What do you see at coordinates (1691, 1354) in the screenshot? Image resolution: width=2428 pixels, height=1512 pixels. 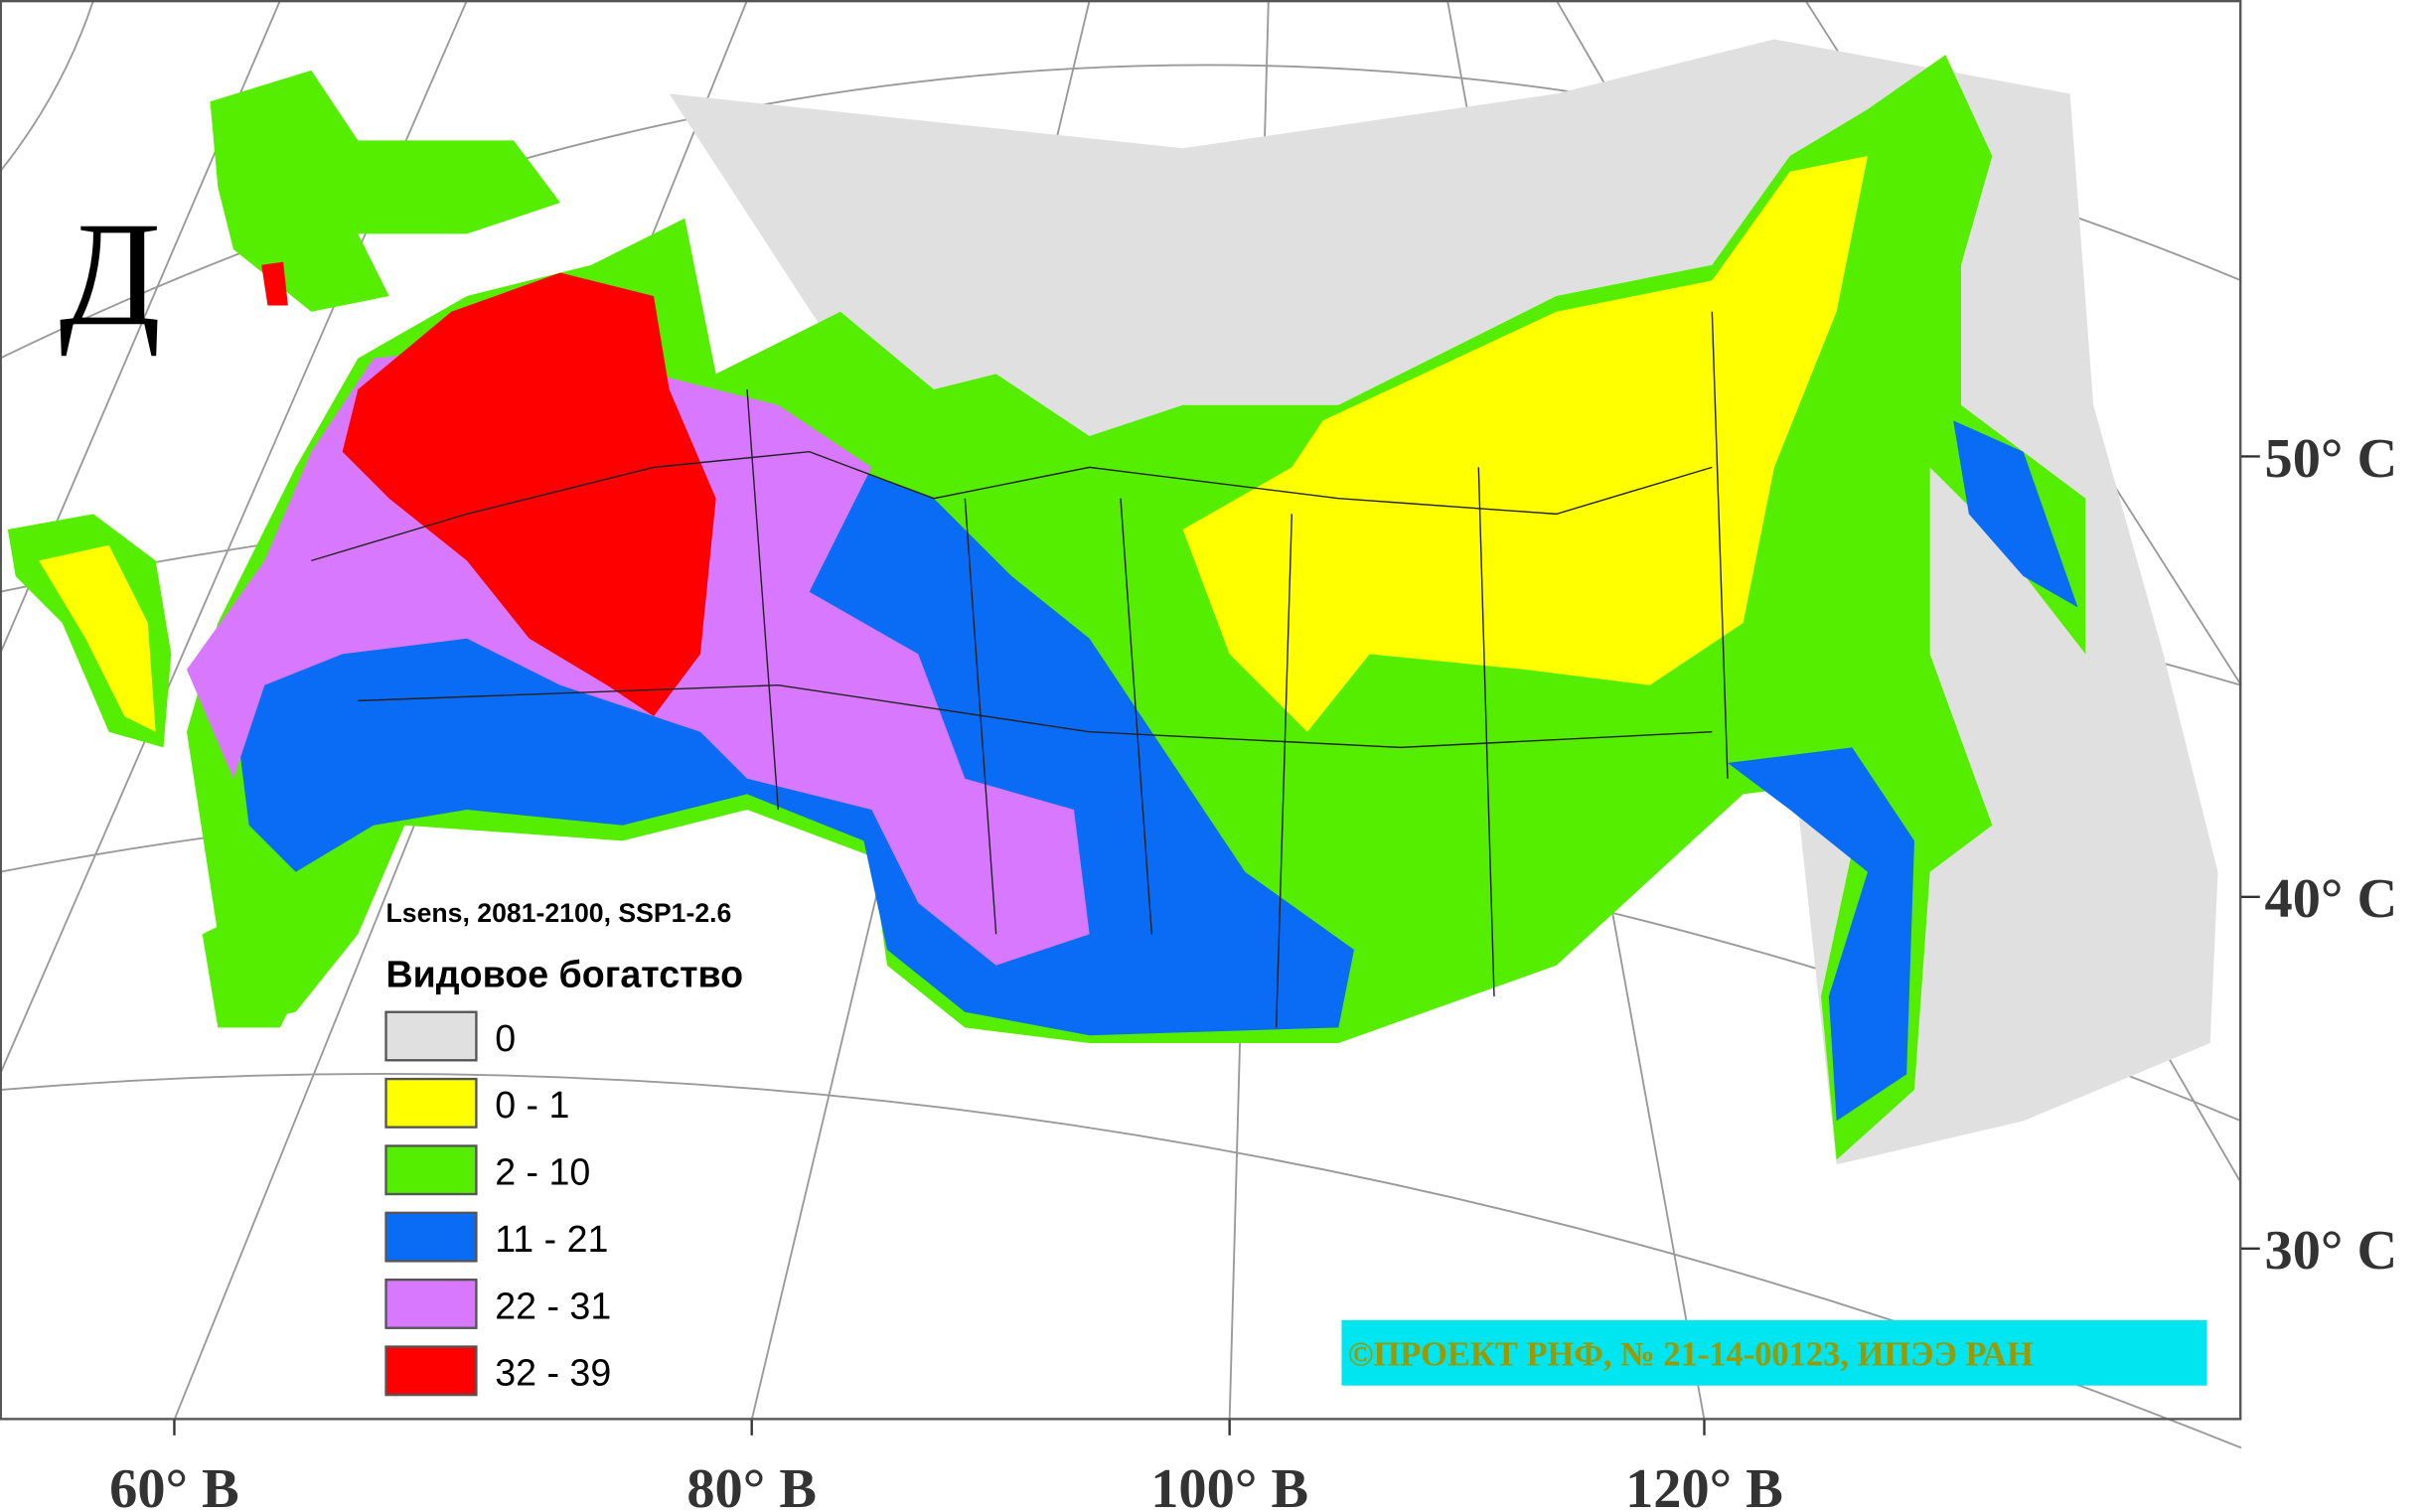 I see `credit: ©ПРОЕКТ РНФ, № 21-14-00123, ИПЭЭ РАН` at bounding box center [1691, 1354].